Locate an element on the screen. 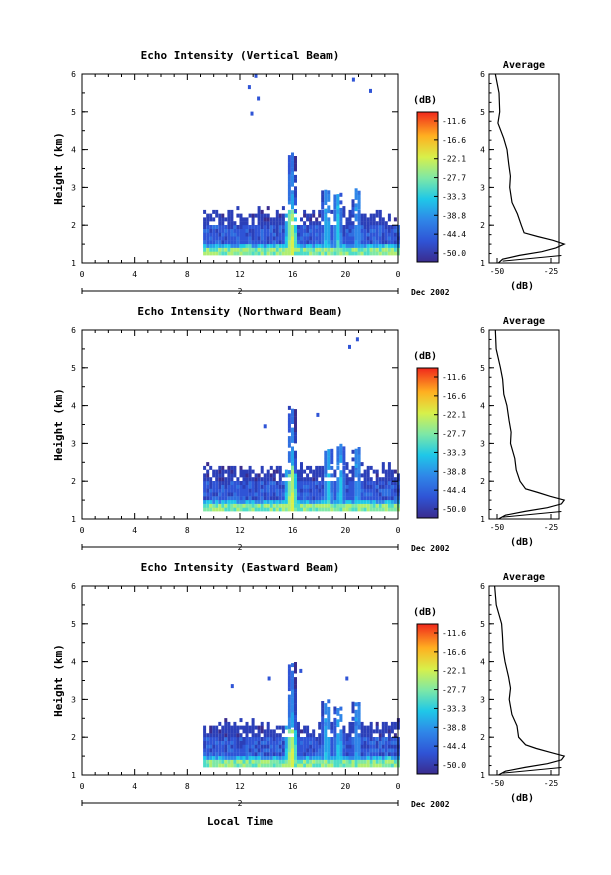 The height and width of the screenshot is (875, 611). x-tick-label: 8 is located at coordinates (187, 786).